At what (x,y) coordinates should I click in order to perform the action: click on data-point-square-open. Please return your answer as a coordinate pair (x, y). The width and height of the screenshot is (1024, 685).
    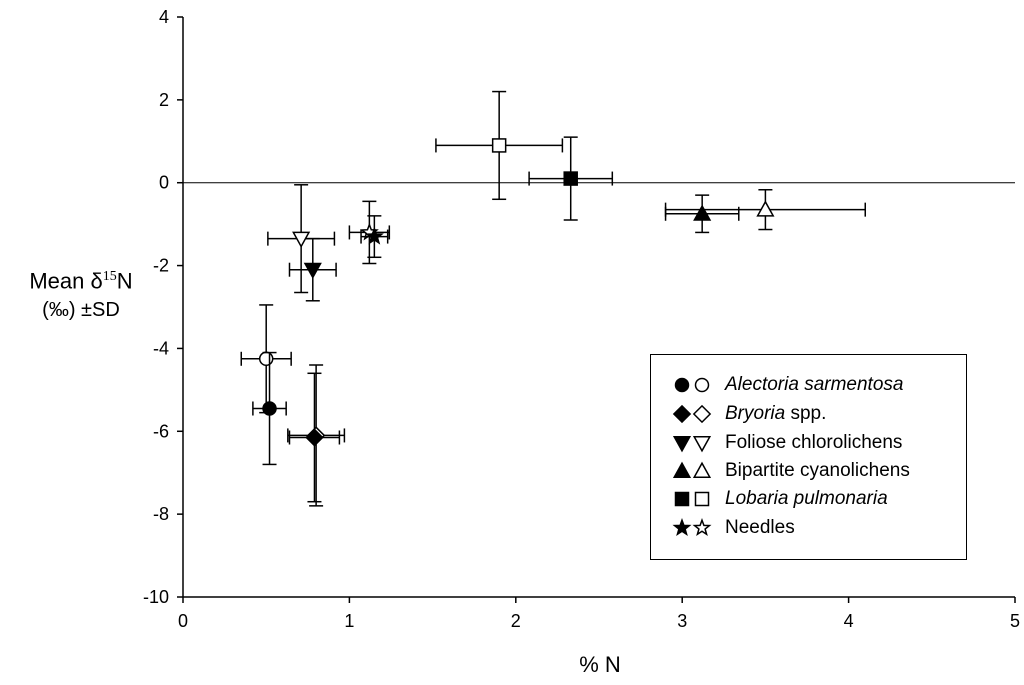
    Looking at the image, I should click on (499, 145).